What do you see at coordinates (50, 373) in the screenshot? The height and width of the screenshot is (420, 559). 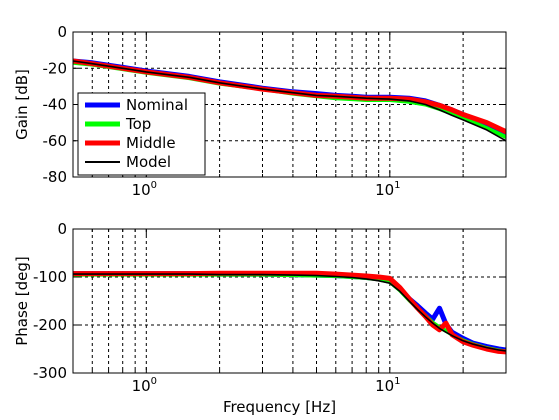 I see `y-tick-label: -300` at bounding box center [50, 373].